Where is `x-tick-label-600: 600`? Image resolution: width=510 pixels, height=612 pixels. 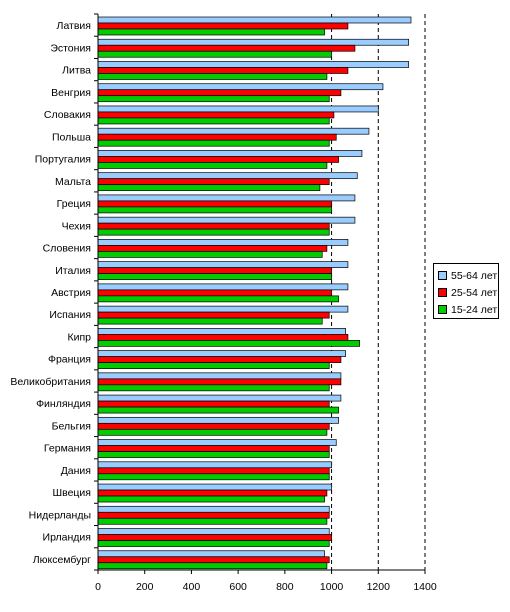 x-tick-label-600: 600 is located at coordinates (238, 587).